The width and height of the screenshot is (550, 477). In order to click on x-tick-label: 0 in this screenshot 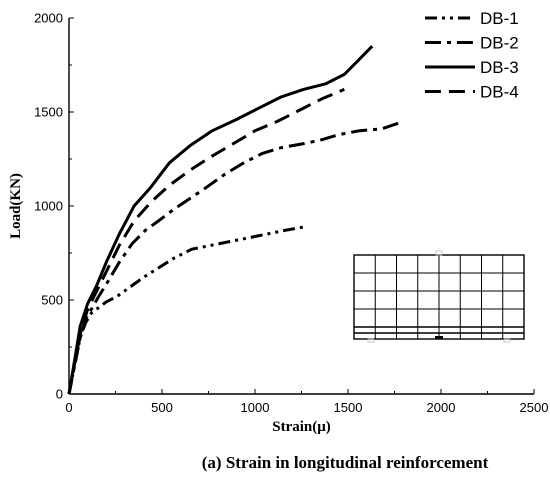, I will do `click(68, 407)`.